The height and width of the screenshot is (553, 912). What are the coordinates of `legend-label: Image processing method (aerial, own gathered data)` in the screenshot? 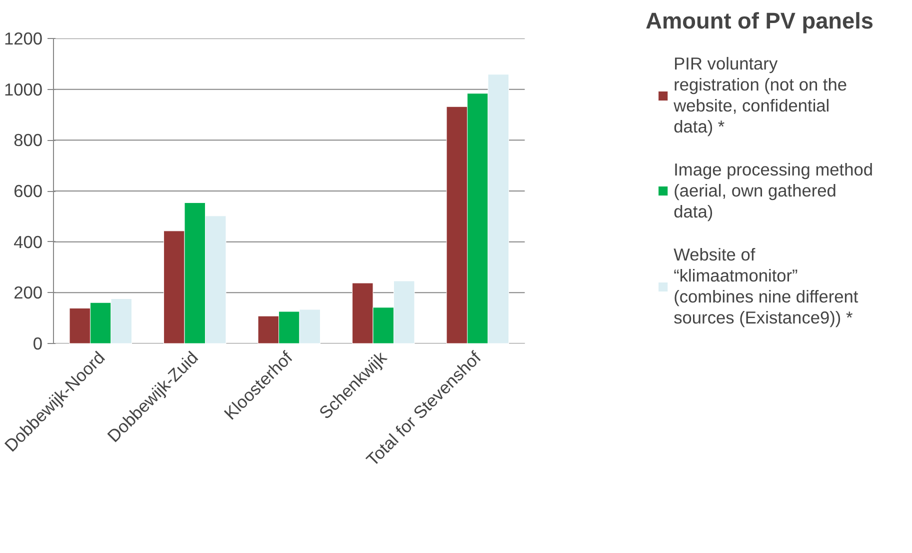 It's located at (773, 190).